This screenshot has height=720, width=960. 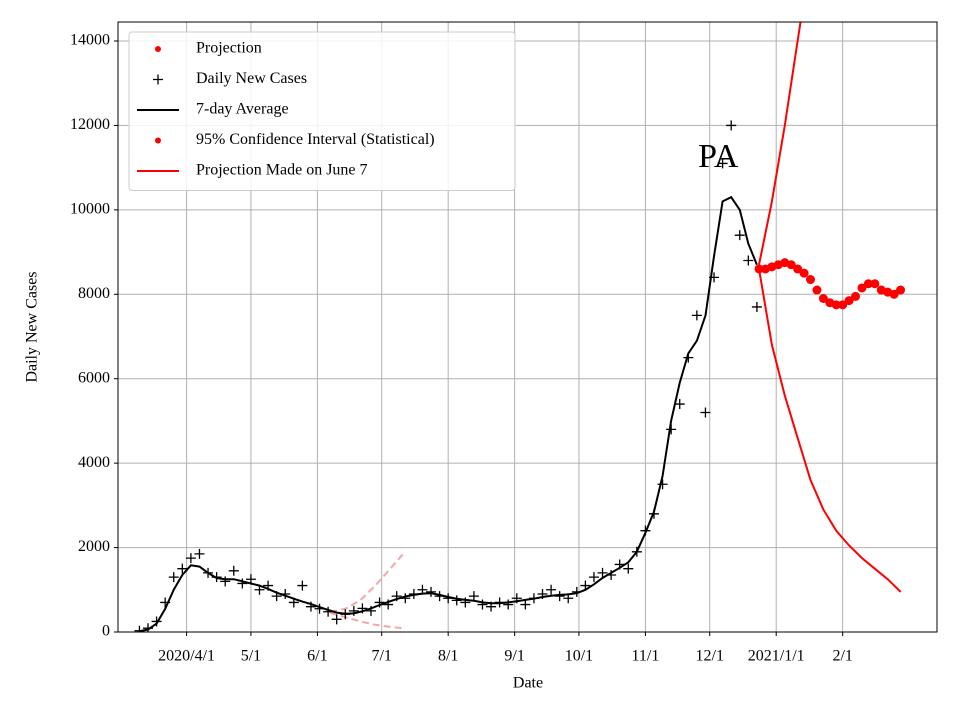 I want to click on x-tick-label: 2021/1/1, so click(x=776, y=656).